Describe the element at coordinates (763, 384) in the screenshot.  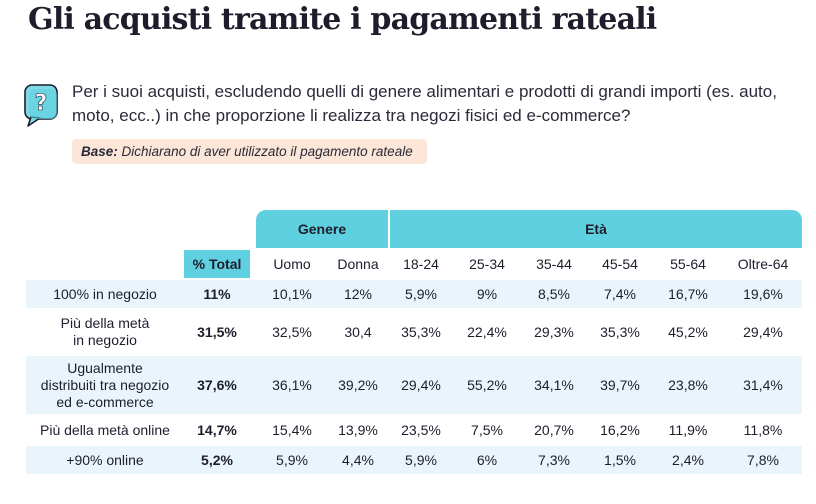
I see `cell-oltre-64: 31,4%` at that location.